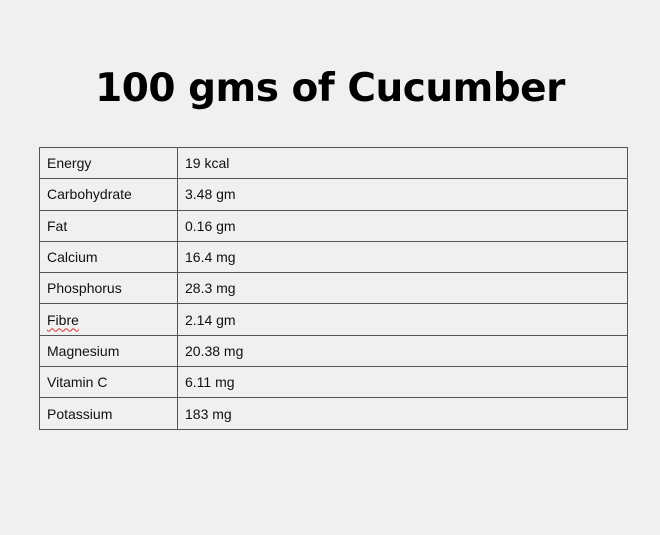 The width and height of the screenshot is (660, 535). Describe the element at coordinates (69, 163) in the screenshot. I see `nutrient-label: Energy` at that location.